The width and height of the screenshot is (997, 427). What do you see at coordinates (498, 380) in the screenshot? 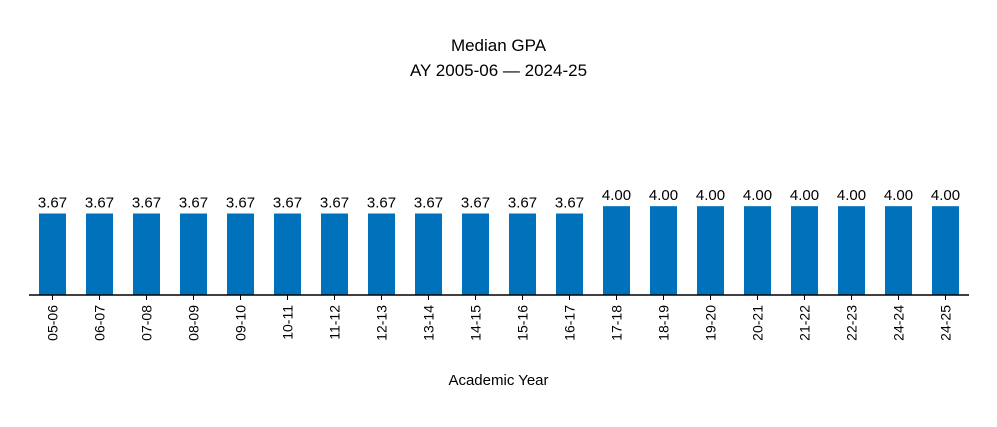
I see `x-axis-label: Academic Year` at bounding box center [498, 380].